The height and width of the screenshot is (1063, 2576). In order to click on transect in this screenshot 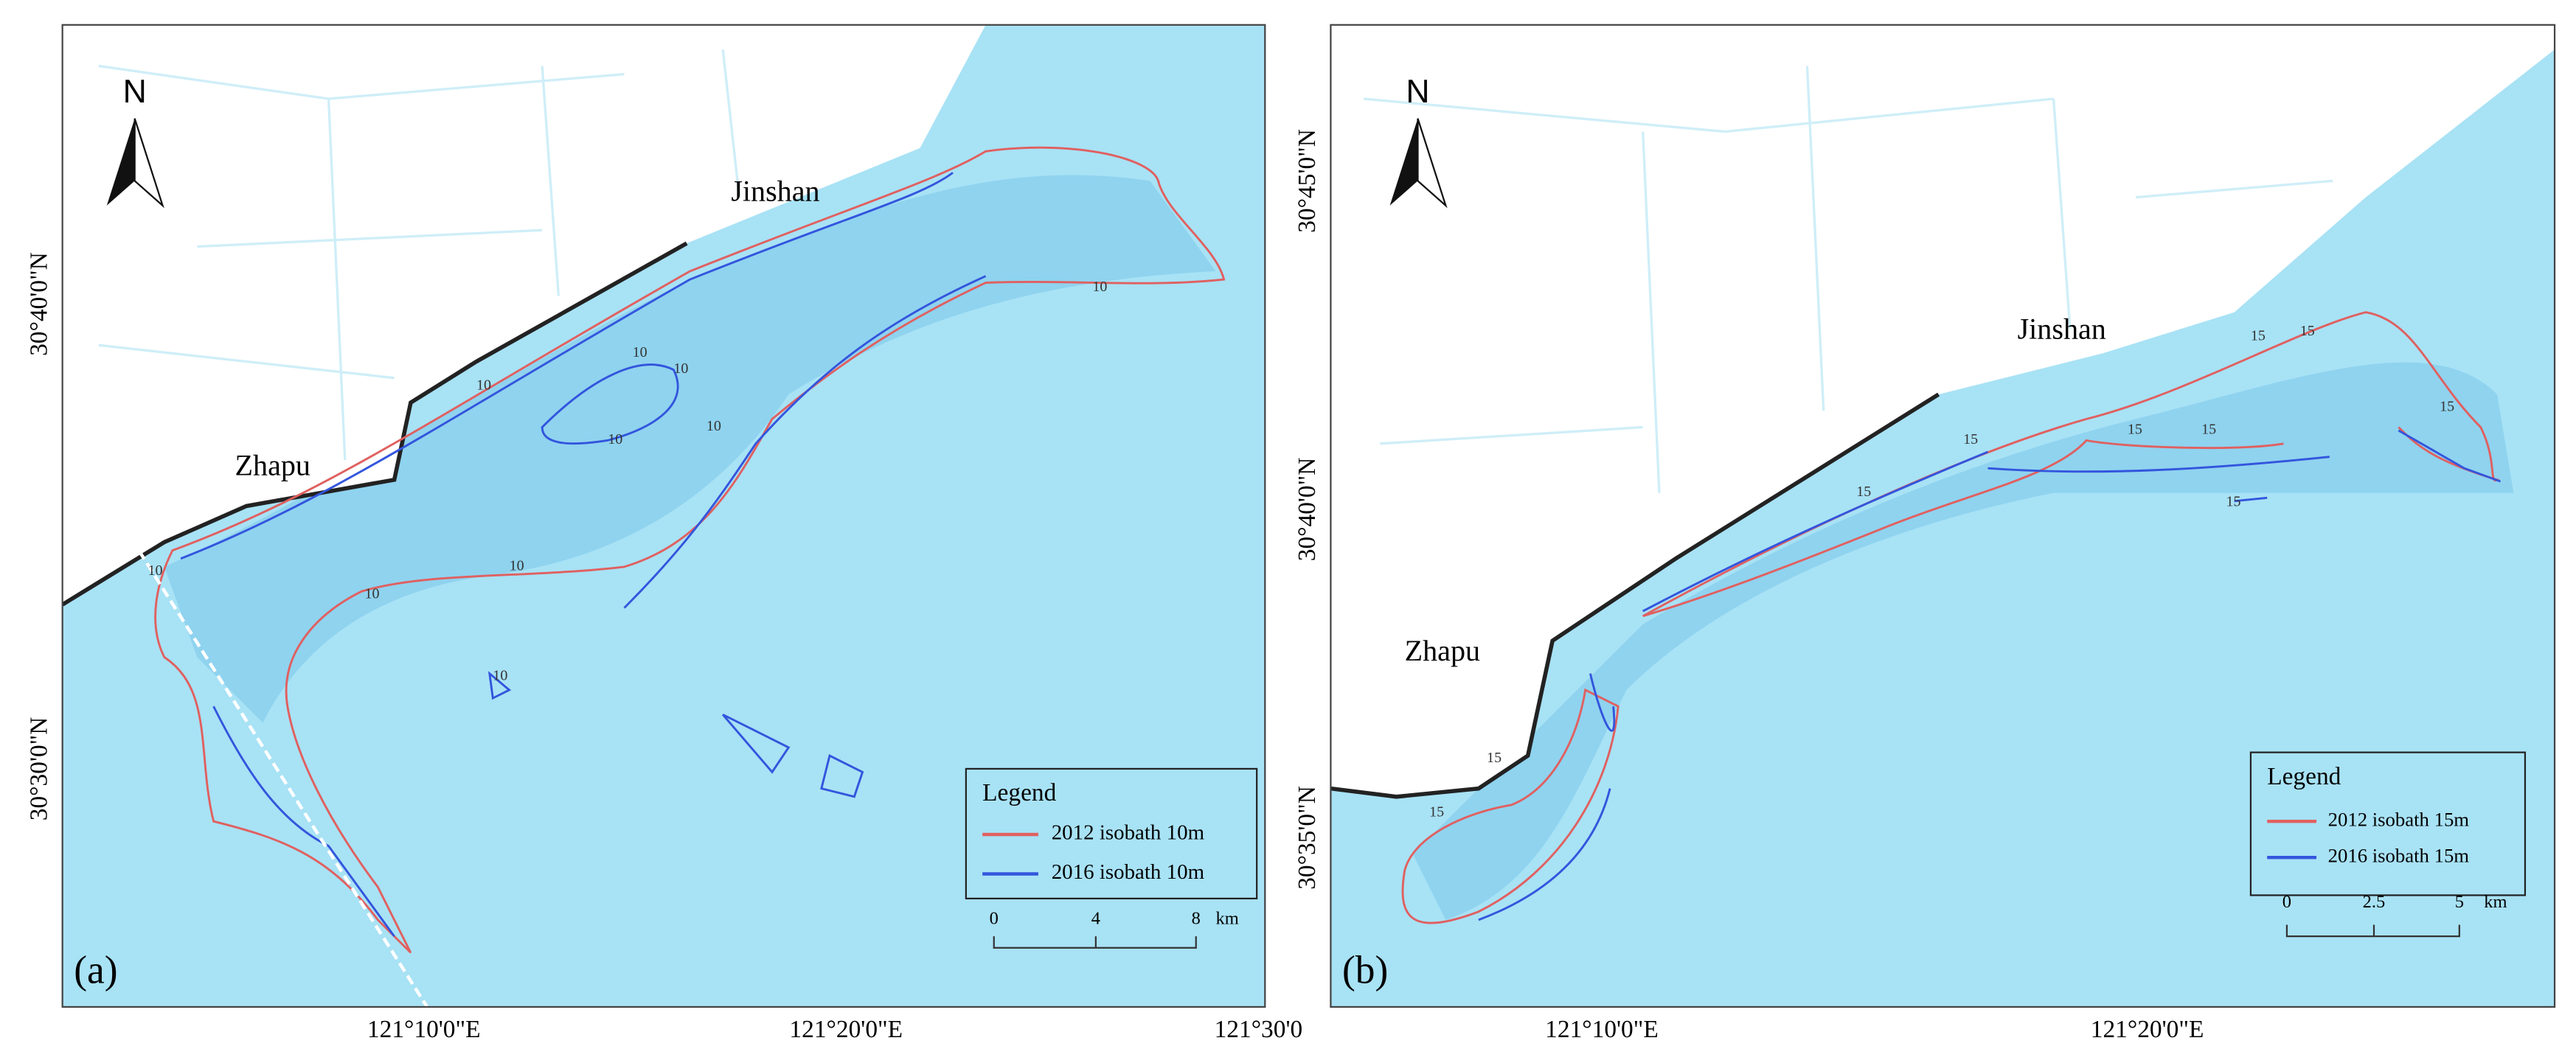, I will do `click(275, 766)`.